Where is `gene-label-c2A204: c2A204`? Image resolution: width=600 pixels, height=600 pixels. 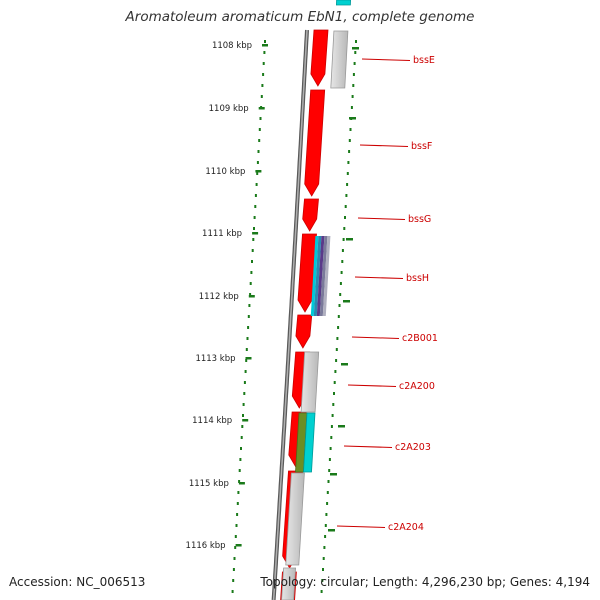
gene-label-c2A204: c2A204 is located at coordinates (406, 527).